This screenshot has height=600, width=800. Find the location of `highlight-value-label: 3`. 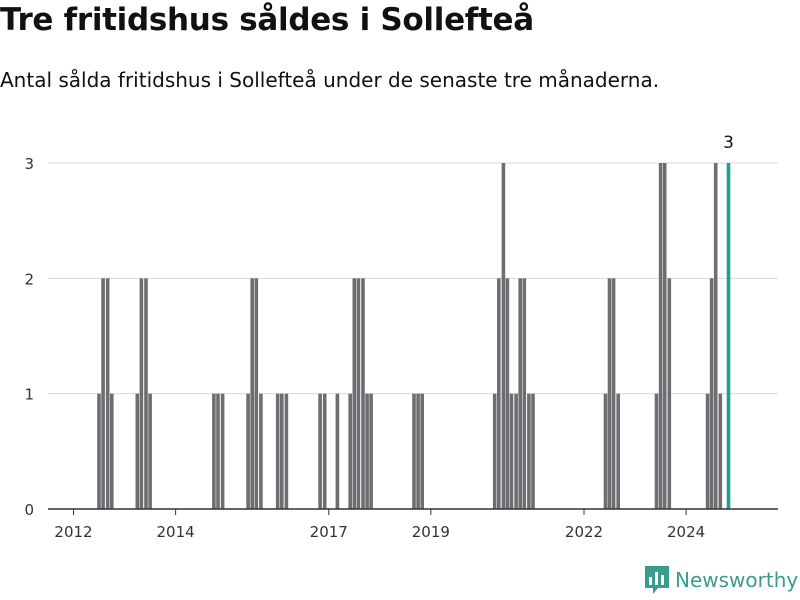

highlight-value-label: 3 is located at coordinates (728, 143).